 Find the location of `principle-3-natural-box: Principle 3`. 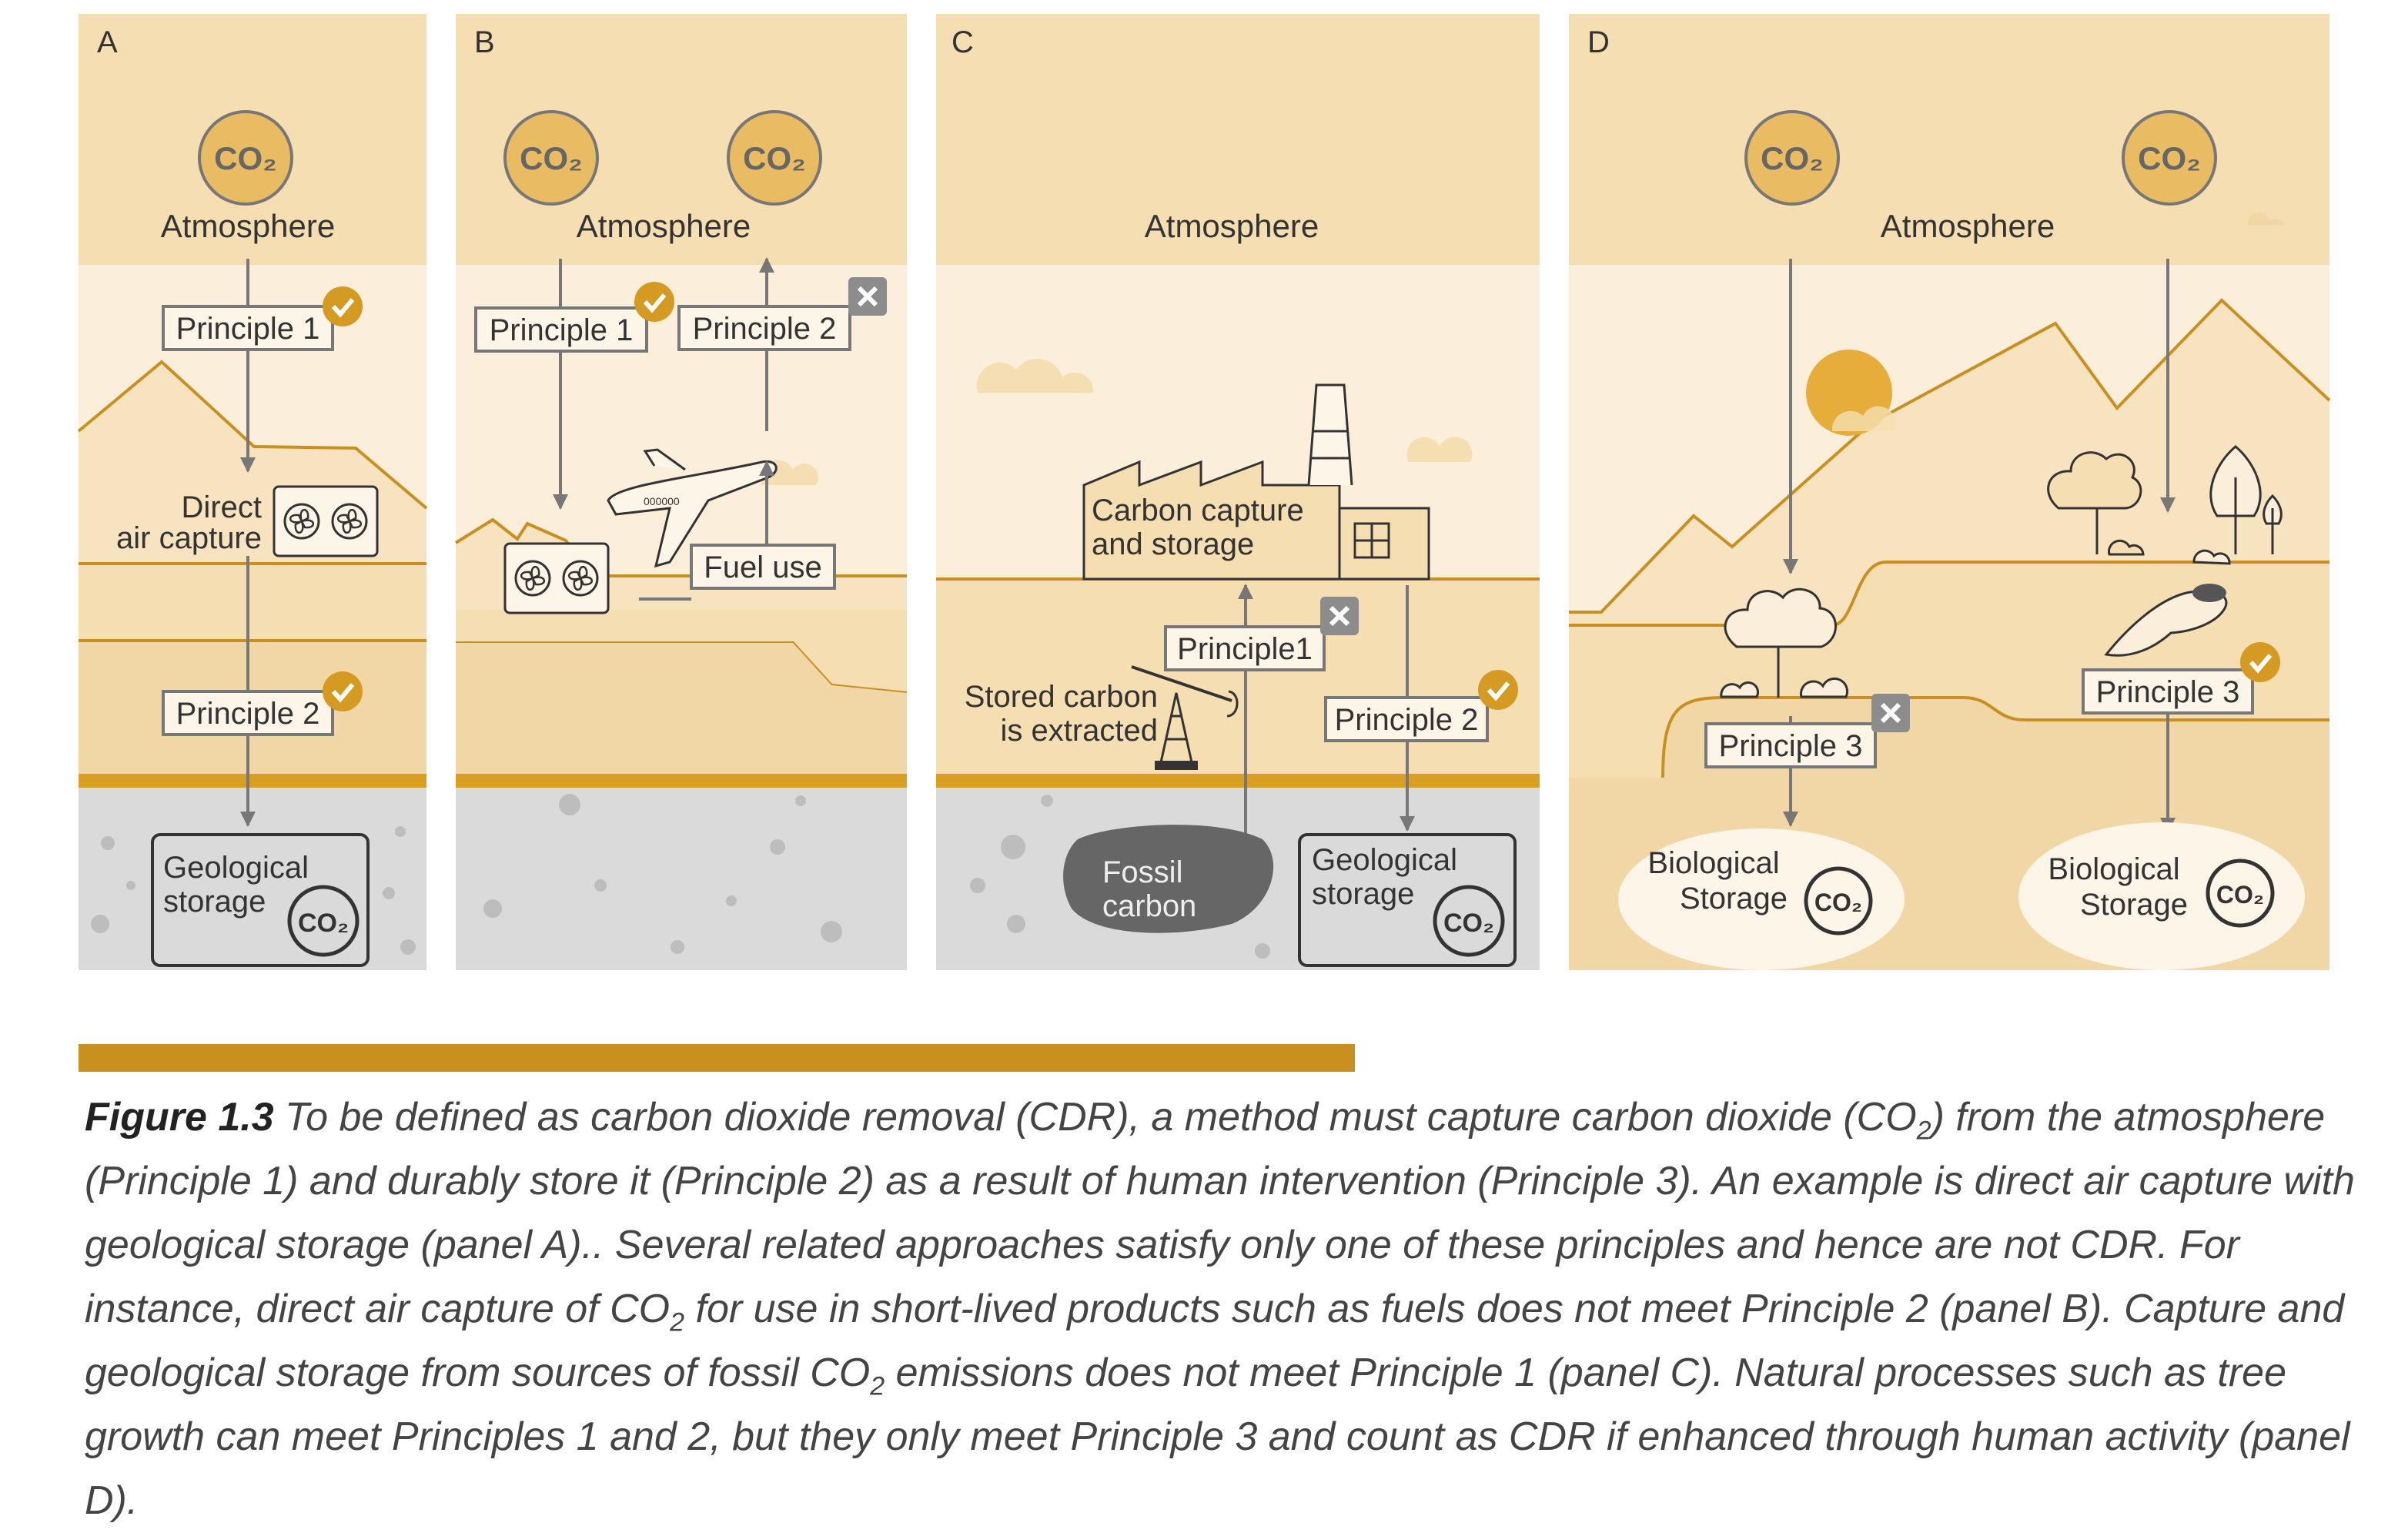

principle-3-natural-box: Principle 3 is located at coordinates (1790, 745).